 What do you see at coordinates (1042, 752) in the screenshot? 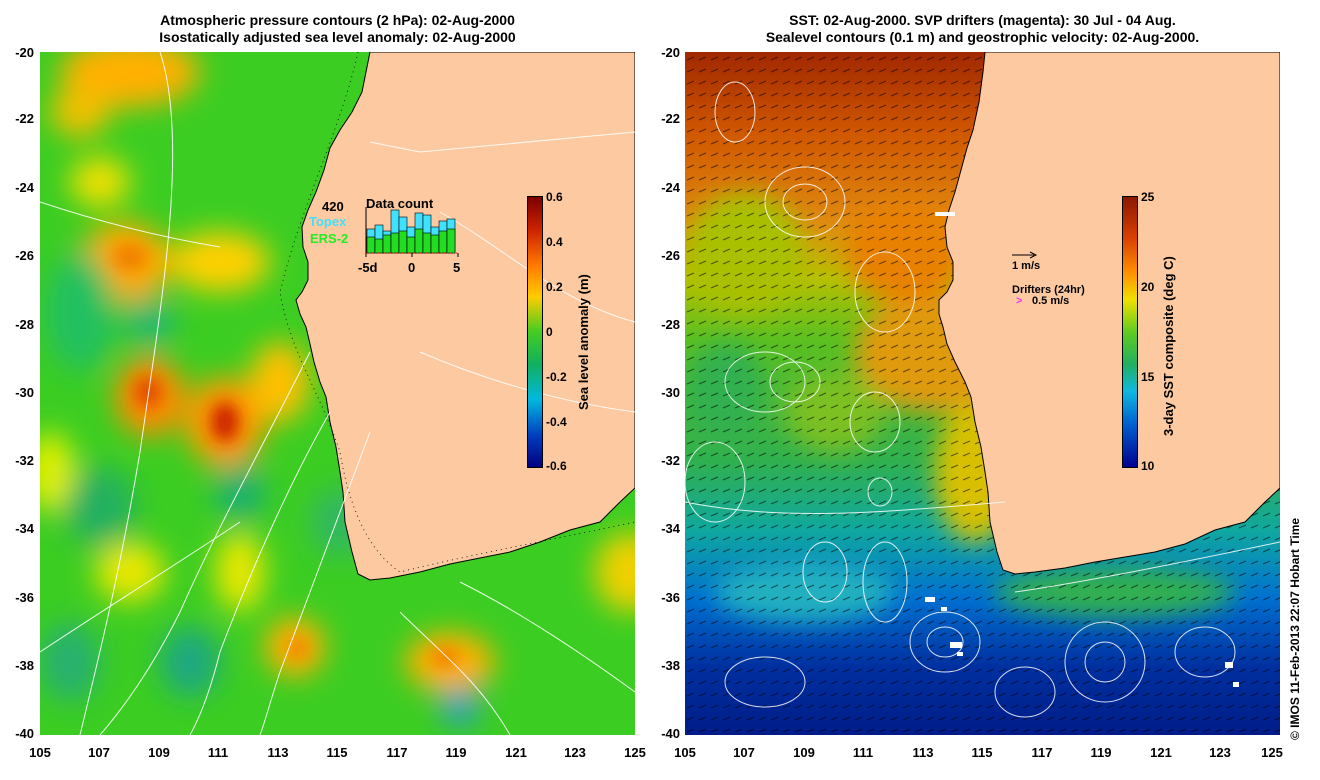
I see `right-lon-tick: 117` at bounding box center [1042, 752].